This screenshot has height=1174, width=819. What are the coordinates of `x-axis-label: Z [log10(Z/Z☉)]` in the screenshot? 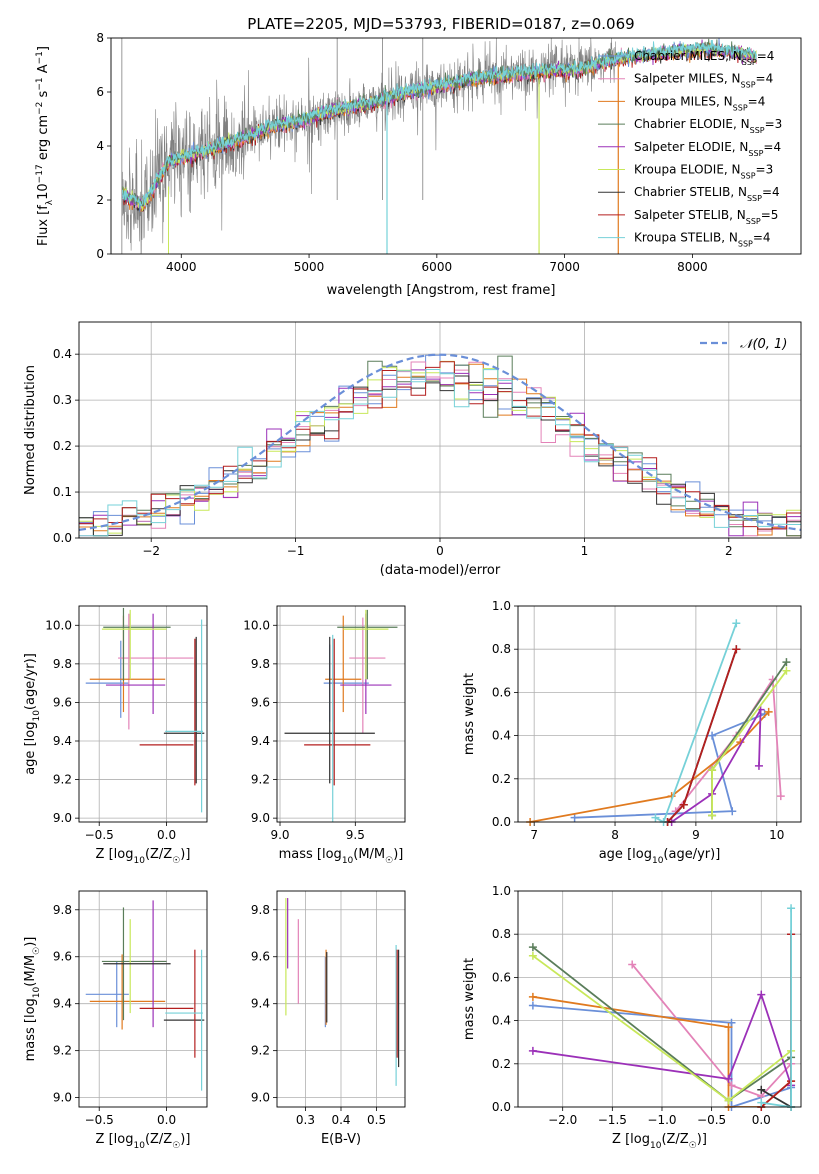 It's located at (143, 856).